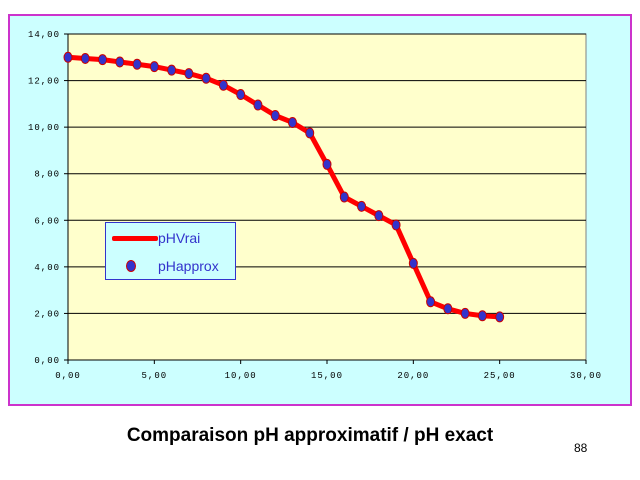  What do you see at coordinates (47, 361) in the screenshot?
I see `y-tick-label: 0,00` at bounding box center [47, 361].